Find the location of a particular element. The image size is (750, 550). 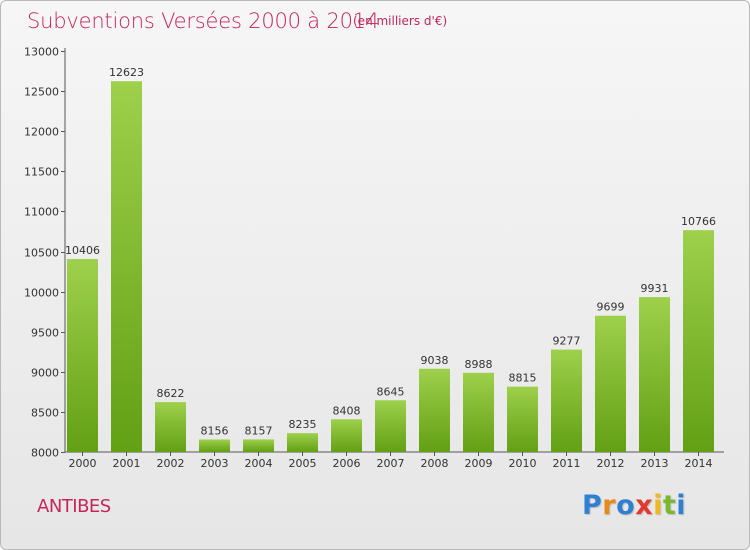

chart-subtitle: (en milliers d'€) is located at coordinates (400, 21).